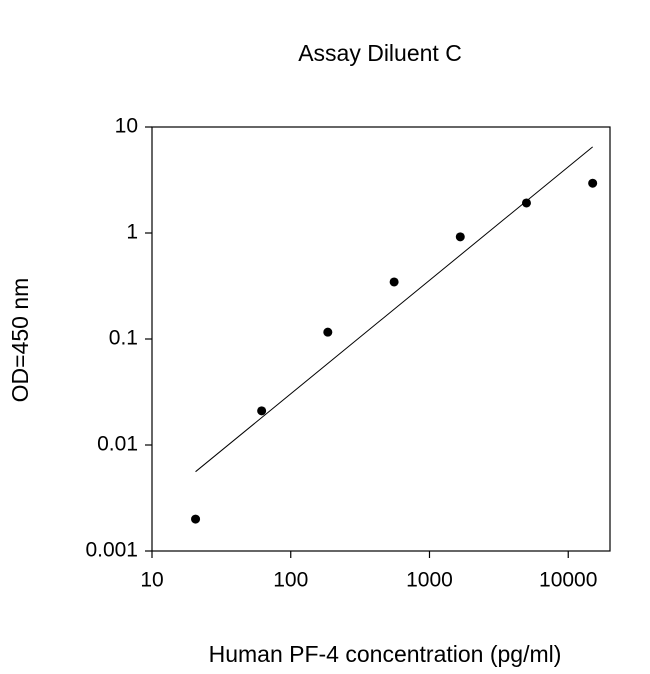  I want to click on y-tick-label: 1, so click(132, 232).